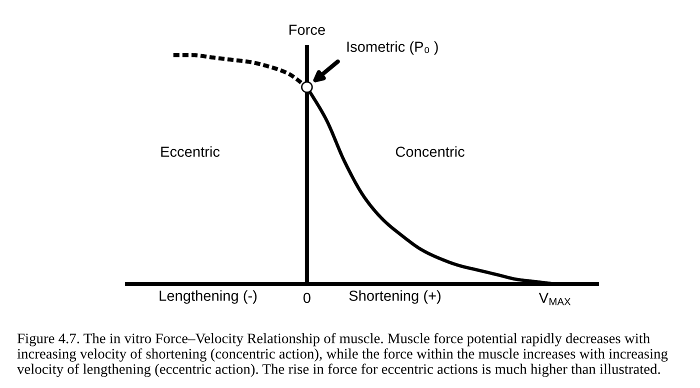 Image resolution: width=700 pixels, height=388 pixels. I want to click on x-tick-label: V$_{MAX}$, so click(554, 299).